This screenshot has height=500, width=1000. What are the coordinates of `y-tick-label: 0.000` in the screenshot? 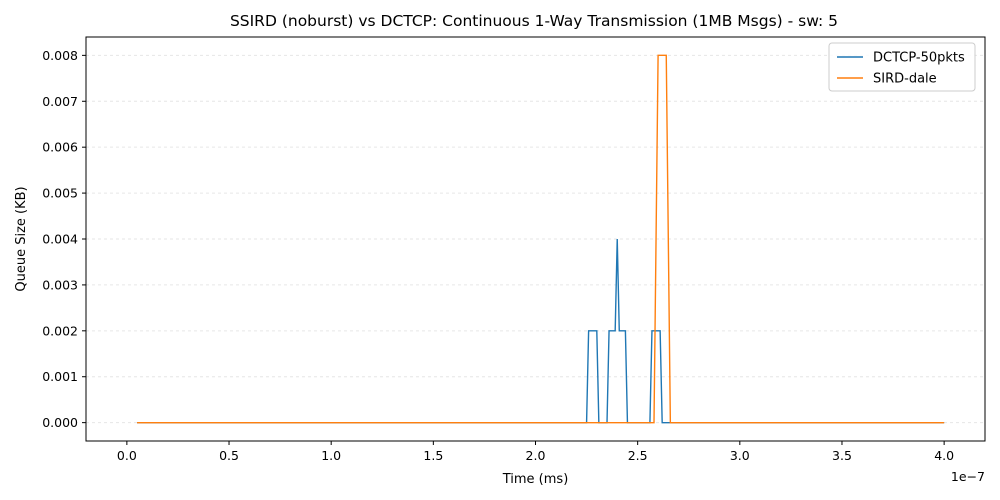 It's located at (60, 422).